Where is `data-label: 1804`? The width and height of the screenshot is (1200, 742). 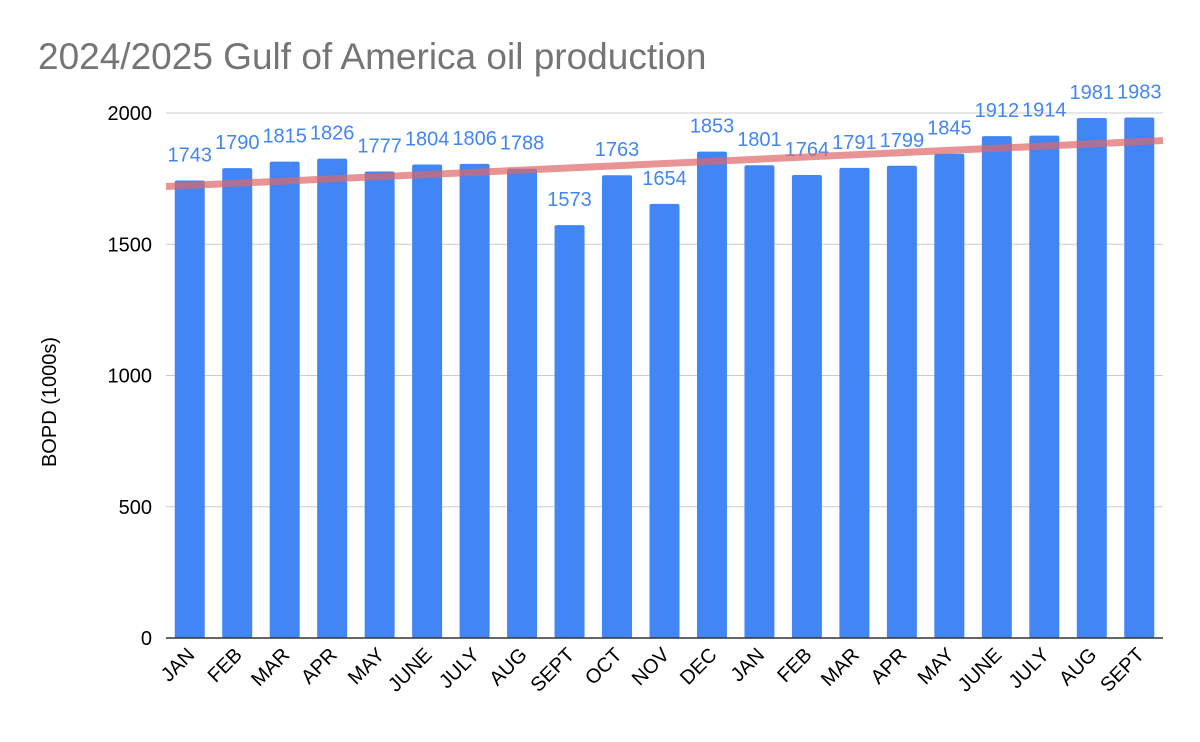
data-label: 1804 is located at coordinates (427, 139).